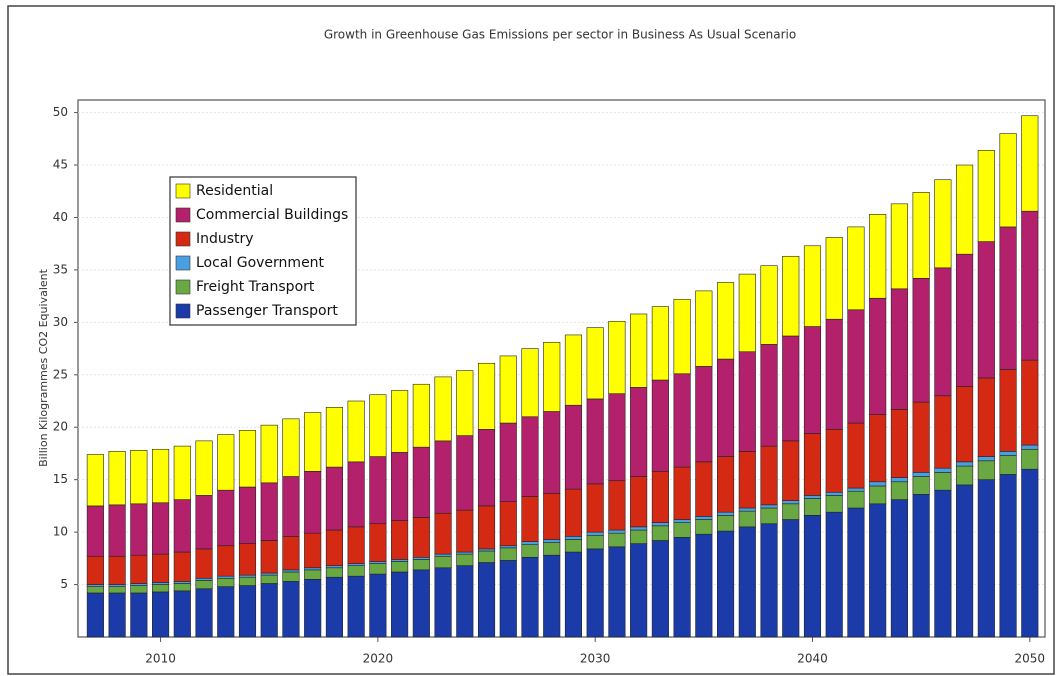  What do you see at coordinates (225, 239) in the screenshot?
I see `legend-label: Industry` at bounding box center [225, 239].